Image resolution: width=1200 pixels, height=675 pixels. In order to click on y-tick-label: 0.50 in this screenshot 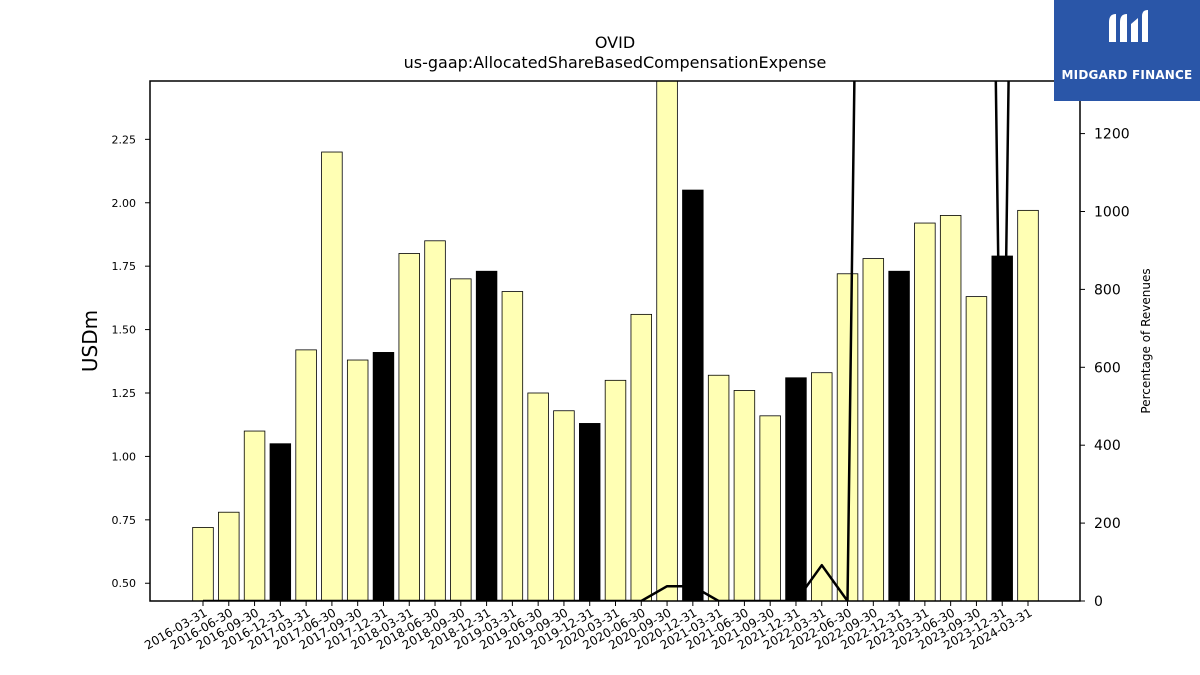, I will do `click(124, 583)`.